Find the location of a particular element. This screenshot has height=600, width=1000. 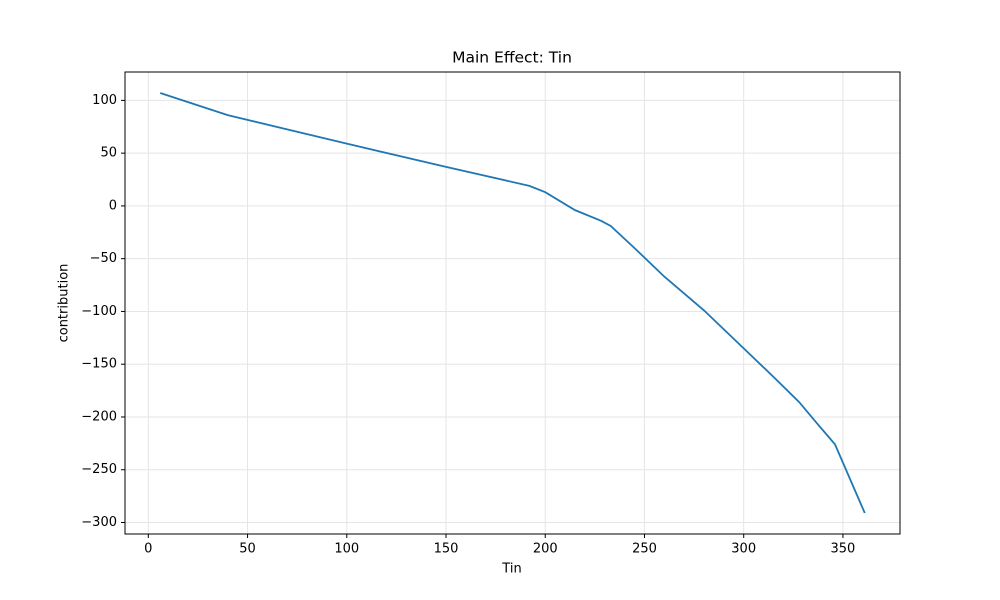

x-tick-label: 250 is located at coordinates (644, 549).